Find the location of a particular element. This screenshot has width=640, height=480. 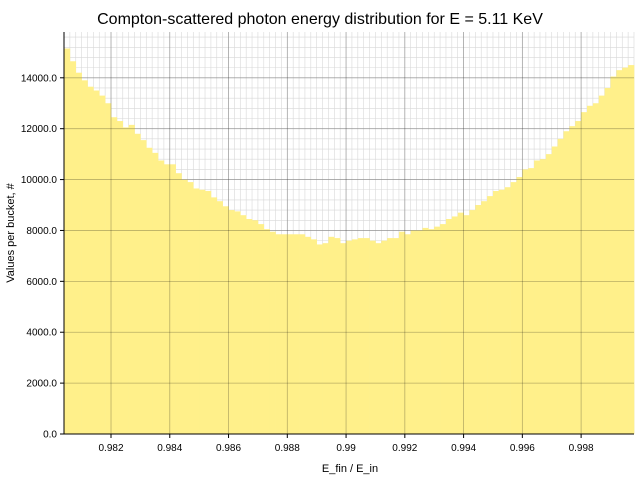

x-tick-label: 0.99 is located at coordinates (346, 448).